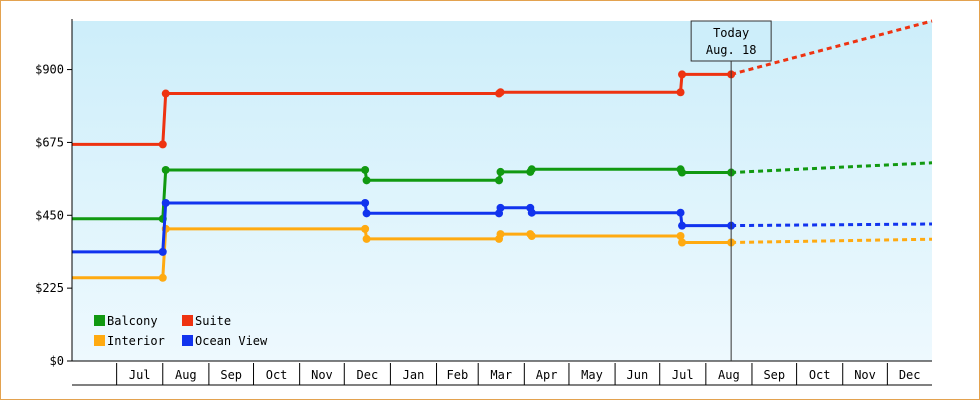 This screenshot has width=980, height=400. What do you see at coordinates (592, 375) in the screenshot?
I see `month-label: May` at bounding box center [592, 375].